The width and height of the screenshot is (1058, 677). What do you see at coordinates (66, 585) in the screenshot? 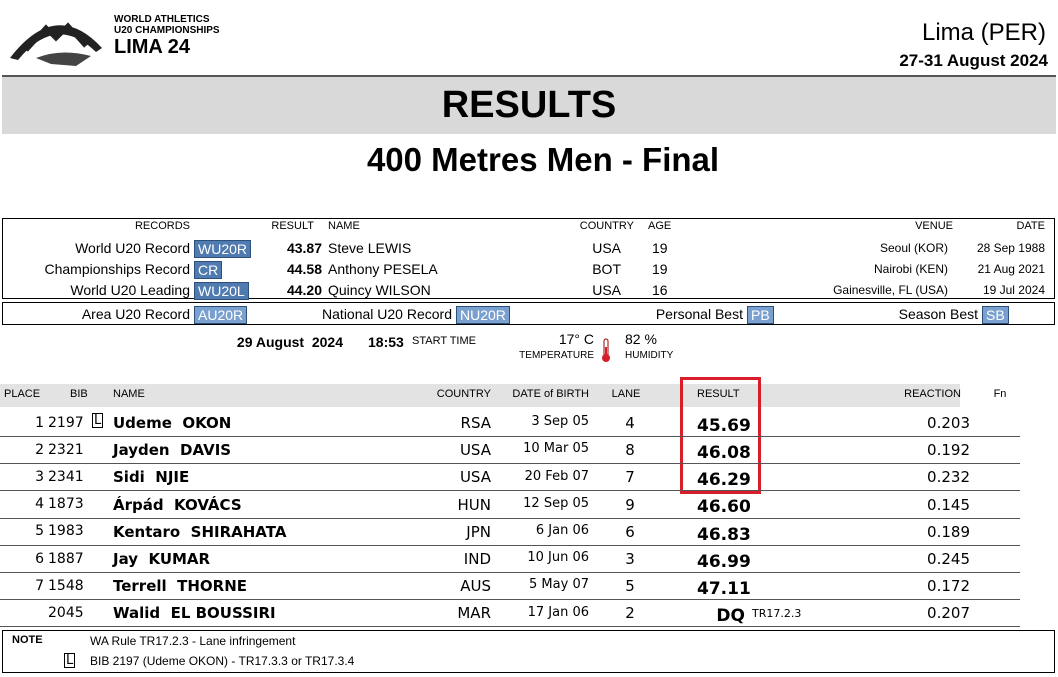
I see `bib: 1548` at bounding box center [66, 585].